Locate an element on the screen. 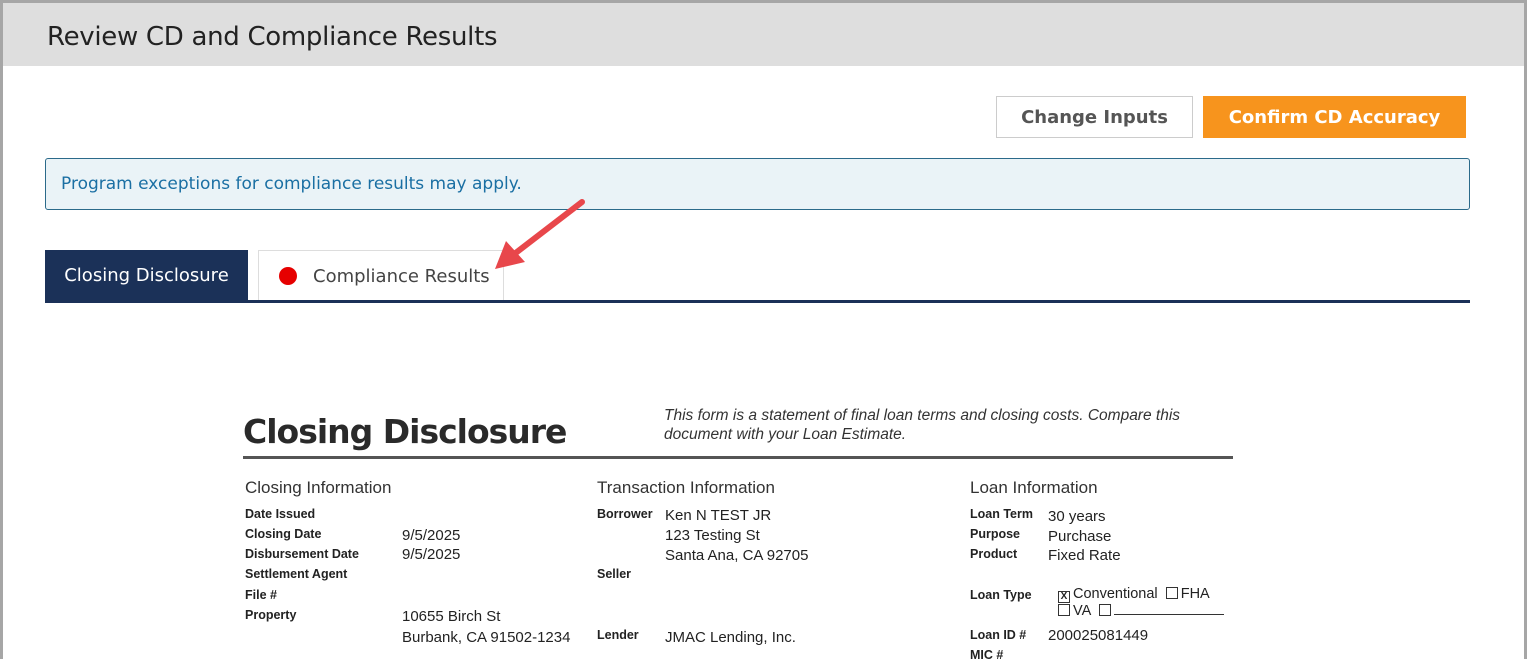 Image resolution: width=1527 pixels, height=659 pixels. label: Product is located at coordinates (994, 554).